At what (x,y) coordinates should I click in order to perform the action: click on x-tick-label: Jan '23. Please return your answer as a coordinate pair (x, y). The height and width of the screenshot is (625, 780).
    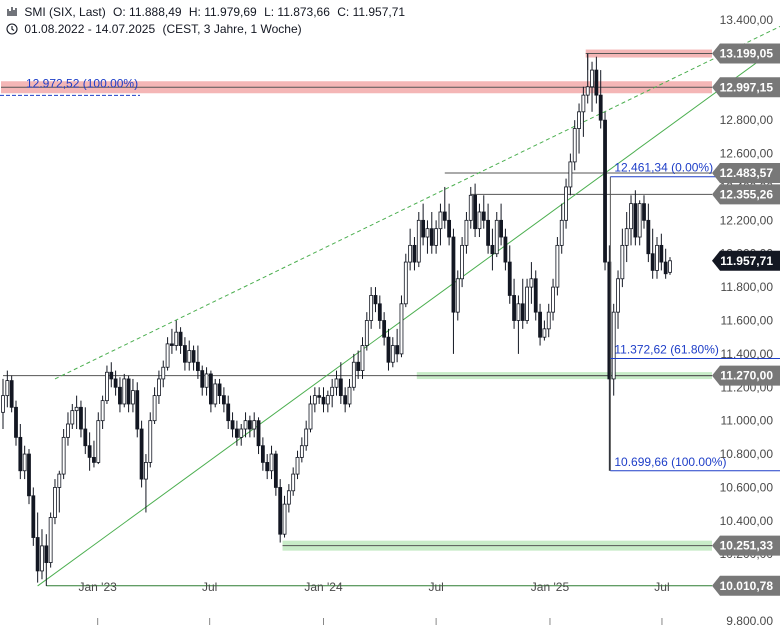
    Looking at the image, I should click on (98, 587).